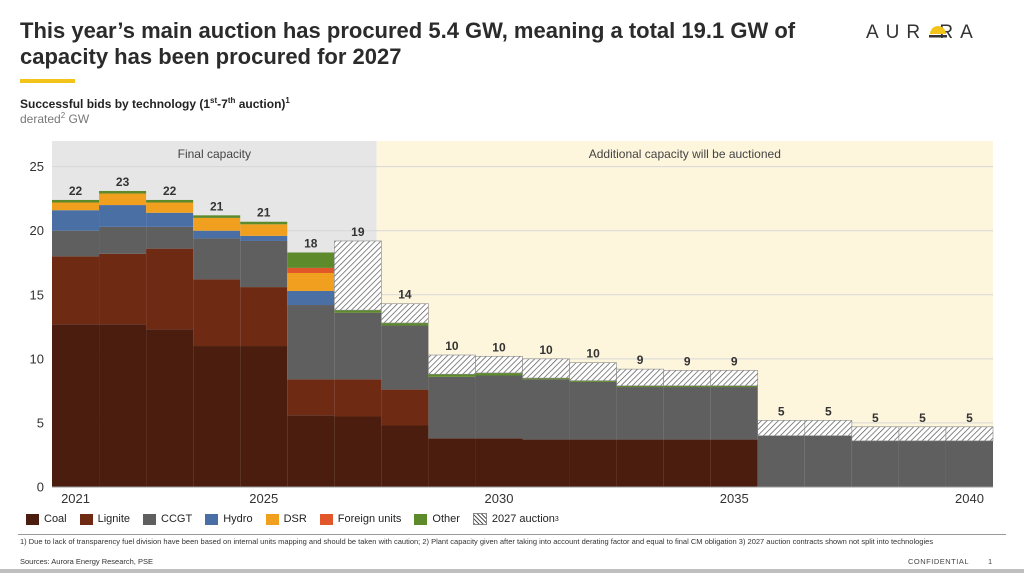 The width and height of the screenshot is (1024, 573). What do you see at coordinates (357, 275) in the screenshot?
I see `bar-2027-auction-2027` at bounding box center [357, 275].